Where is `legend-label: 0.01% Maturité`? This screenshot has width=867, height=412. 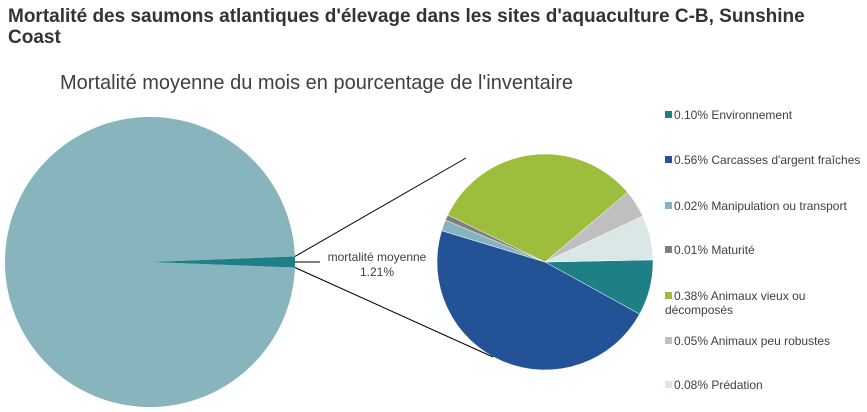 legend-label: 0.01% Maturité is located at coordinates (714, 250).